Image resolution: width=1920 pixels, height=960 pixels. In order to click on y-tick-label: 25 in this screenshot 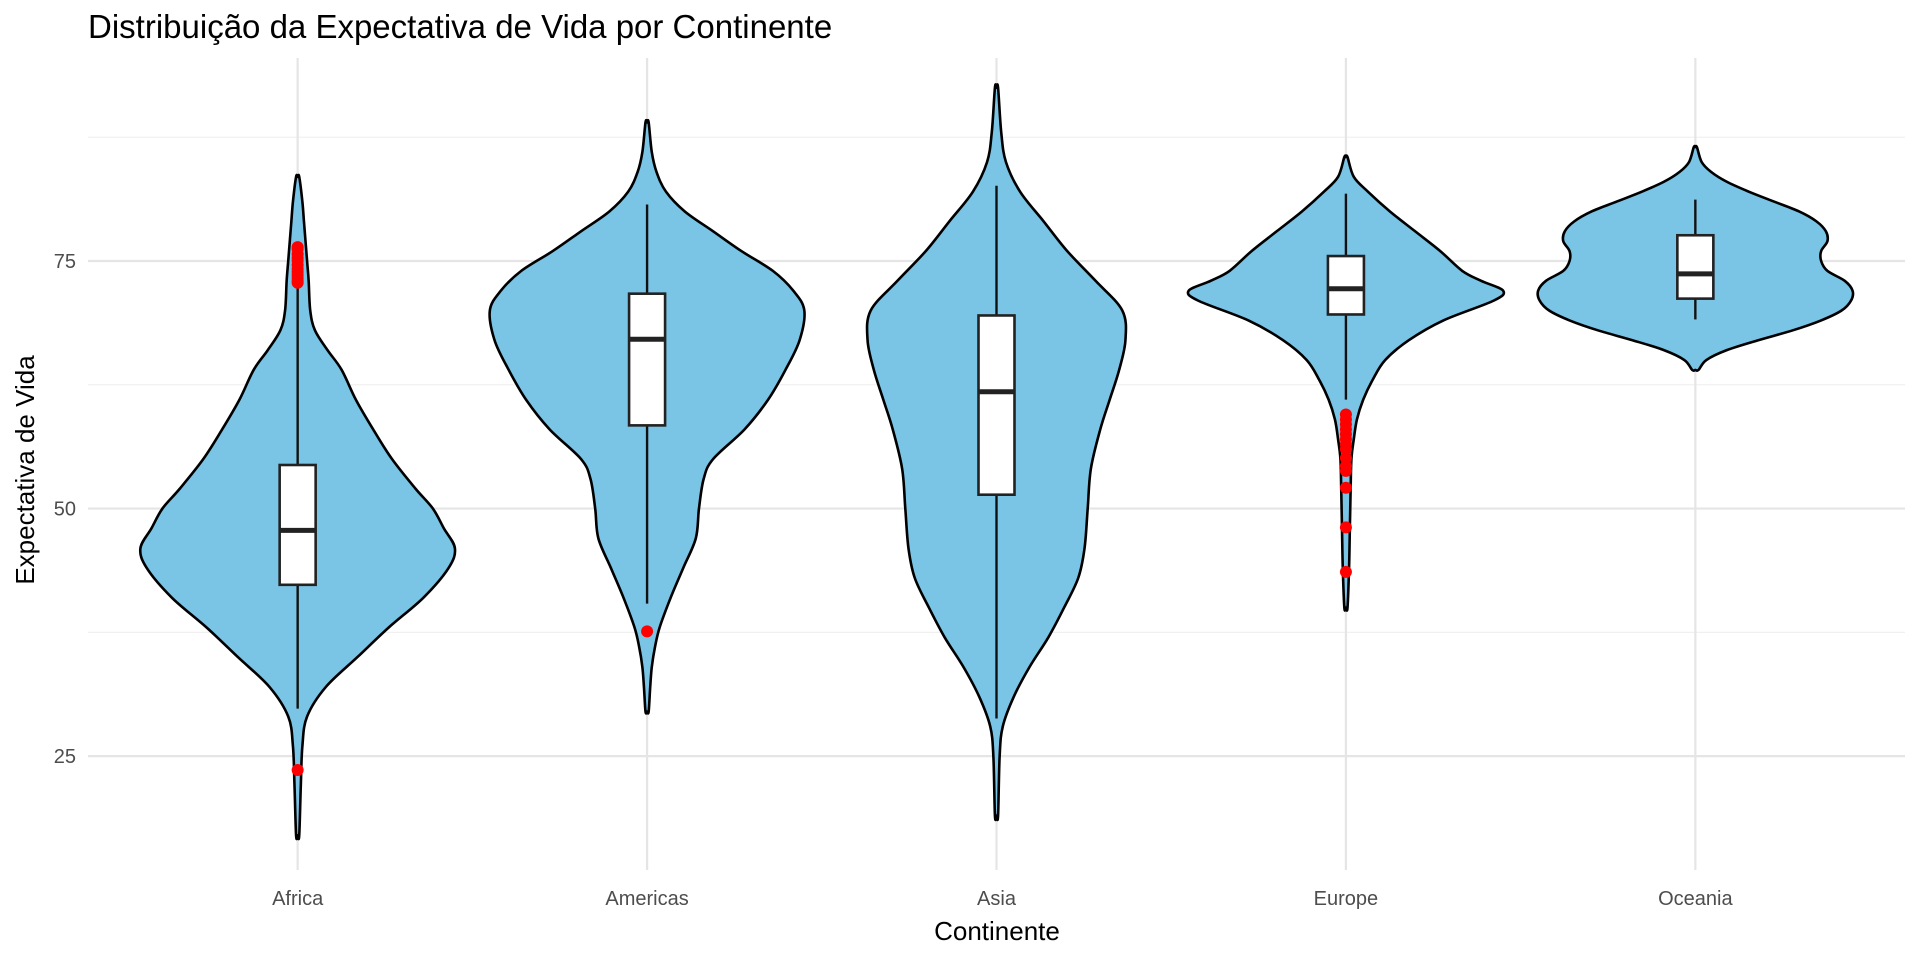, I will do `click(65, 757)`.